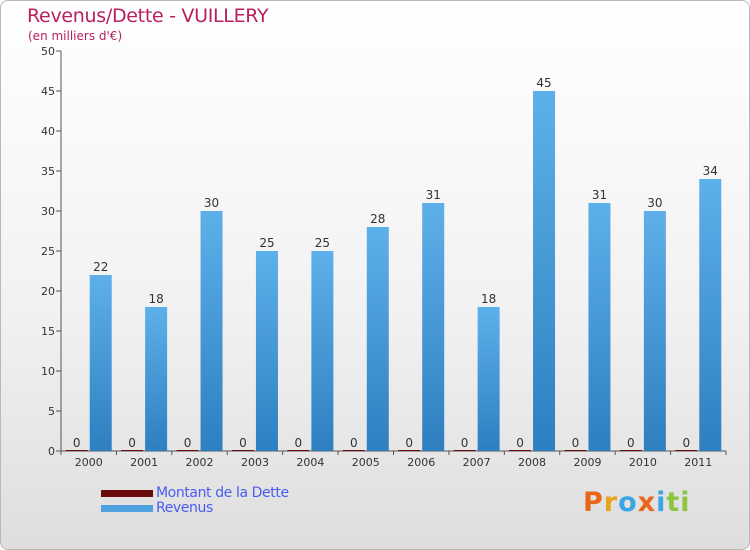 This screenshot has width=750, height=550. What do you see at coordinates (51, 411) in the screenshot?
I see `y-tick-label: 5` at bounding box center [51, 411].